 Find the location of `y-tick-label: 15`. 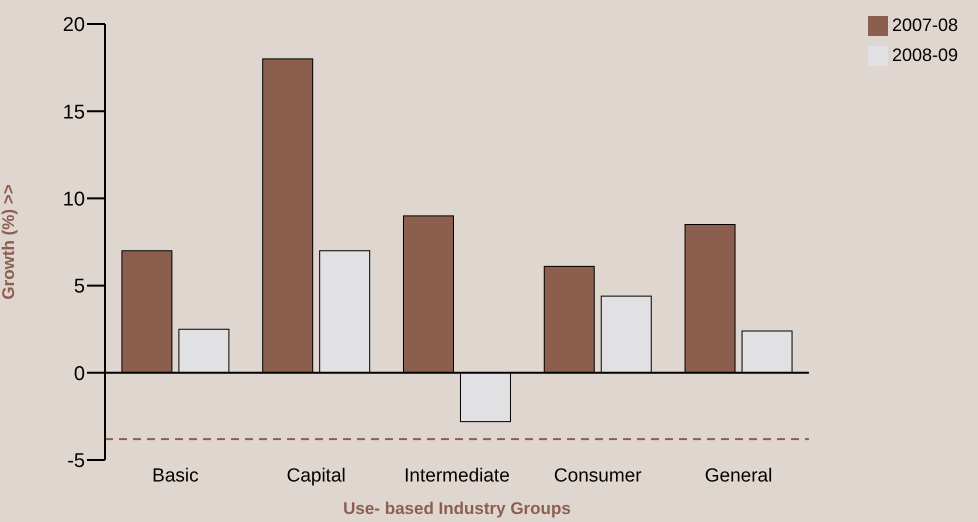

y-tick-label: 15 is located at coordinates (73, 112).